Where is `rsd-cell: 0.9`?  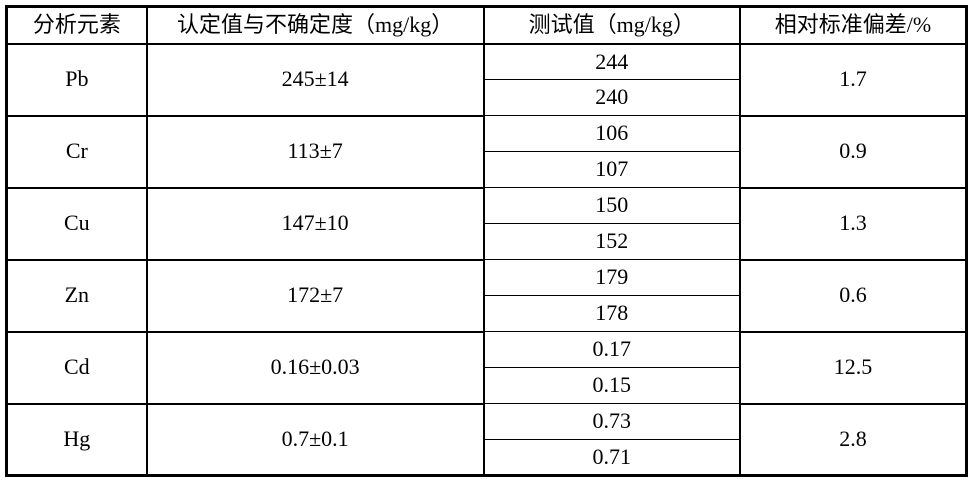 rsd-cell: 0.9 is located at coordinates (853, 151).